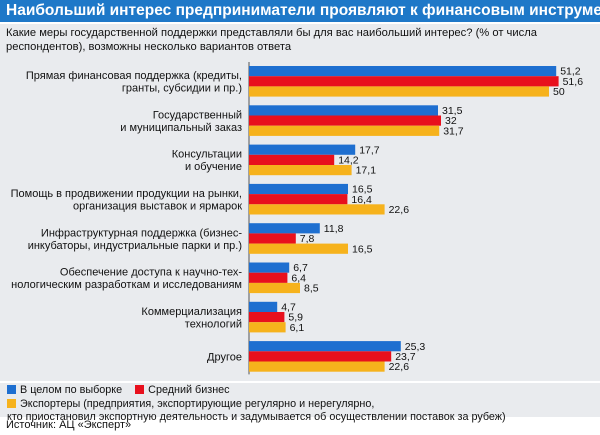 The image size is (600, 435). I want to click on category-label: Государственный и муниципальный заказ, so click(181, 121).